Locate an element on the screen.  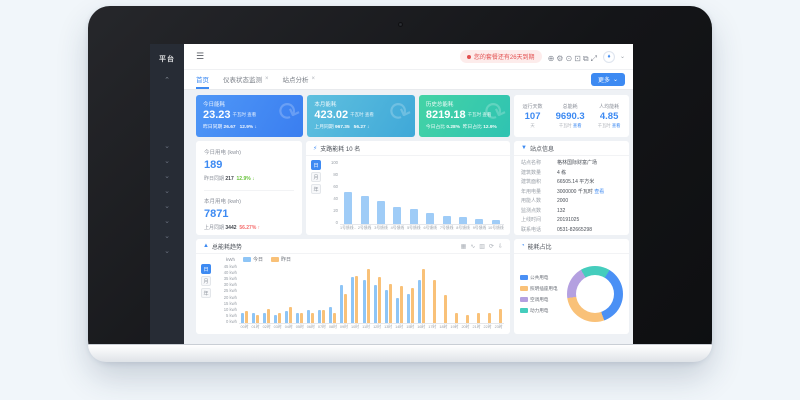
license-alert-badge: 您的套餐还有26天到期 is located at coordinates (500, 56).